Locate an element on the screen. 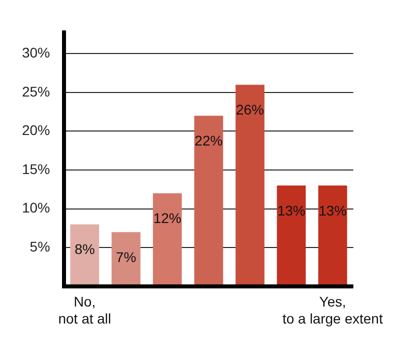 This screenshot has width=400, height=344. x-tick-label: Yes, to a large extent is located at coordinates (332, 310).